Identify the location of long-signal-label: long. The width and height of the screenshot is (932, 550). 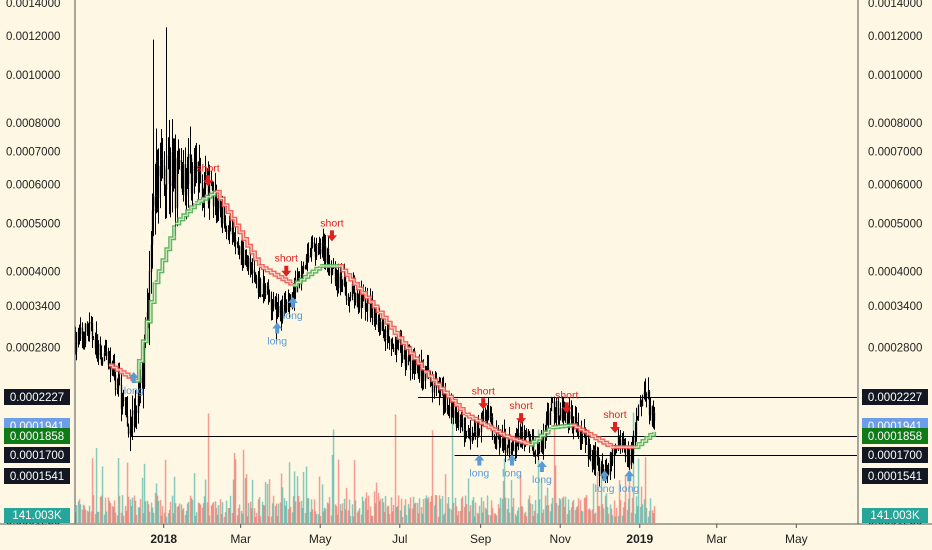
(629, 489).